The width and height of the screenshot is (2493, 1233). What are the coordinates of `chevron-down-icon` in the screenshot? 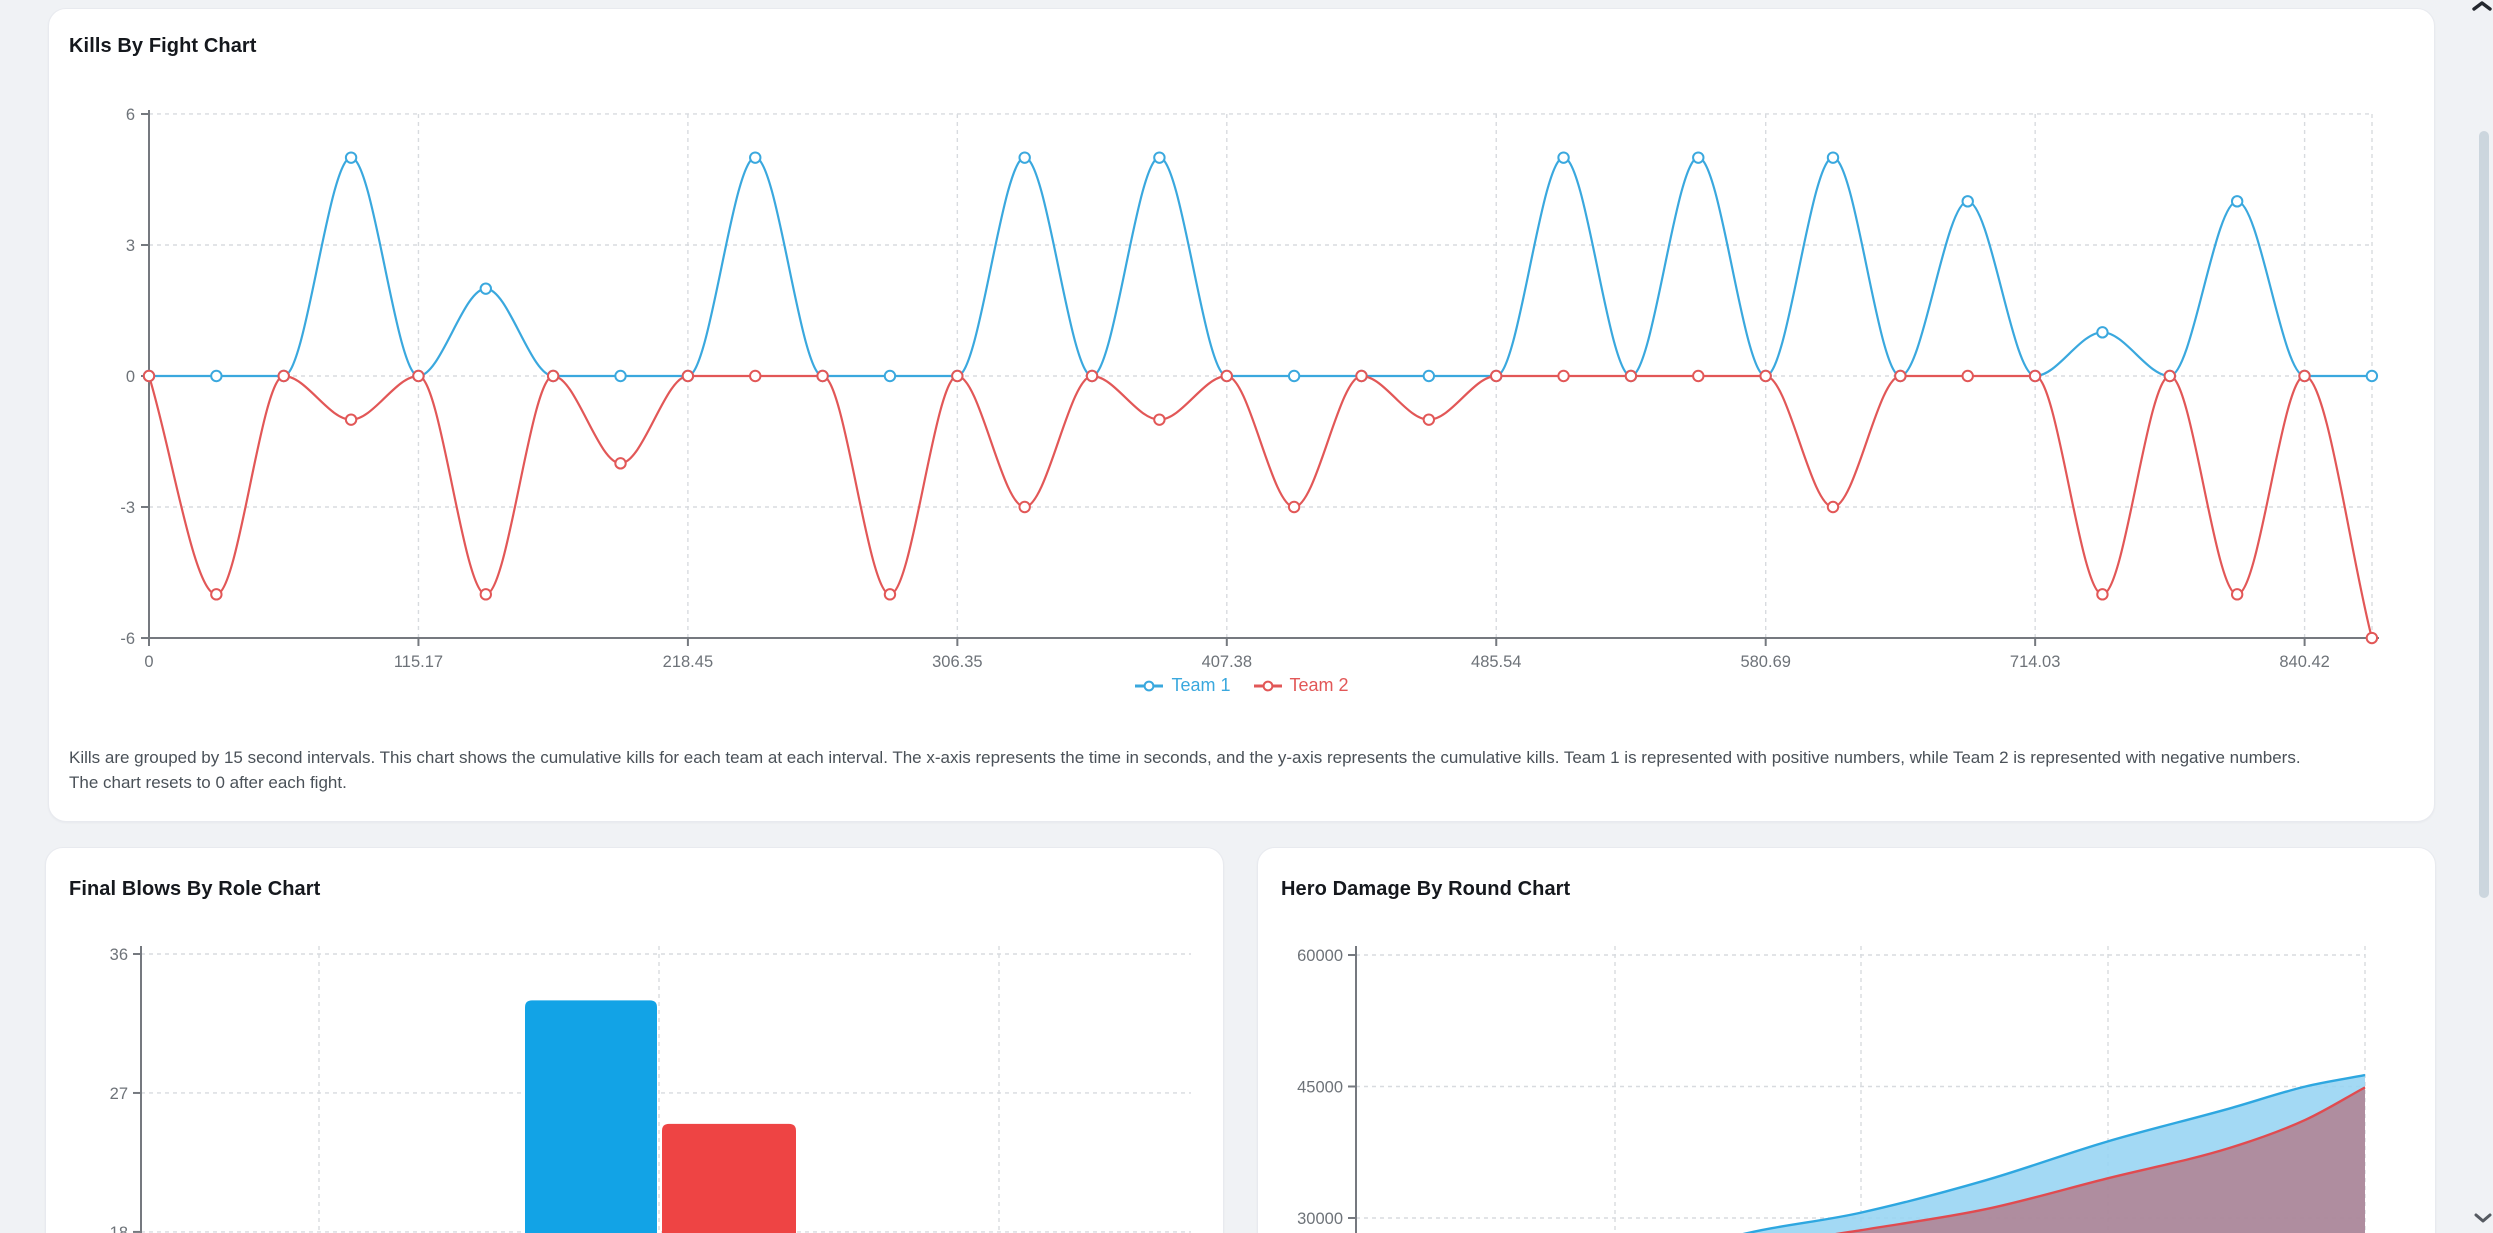 It's located at (2483, 1221).